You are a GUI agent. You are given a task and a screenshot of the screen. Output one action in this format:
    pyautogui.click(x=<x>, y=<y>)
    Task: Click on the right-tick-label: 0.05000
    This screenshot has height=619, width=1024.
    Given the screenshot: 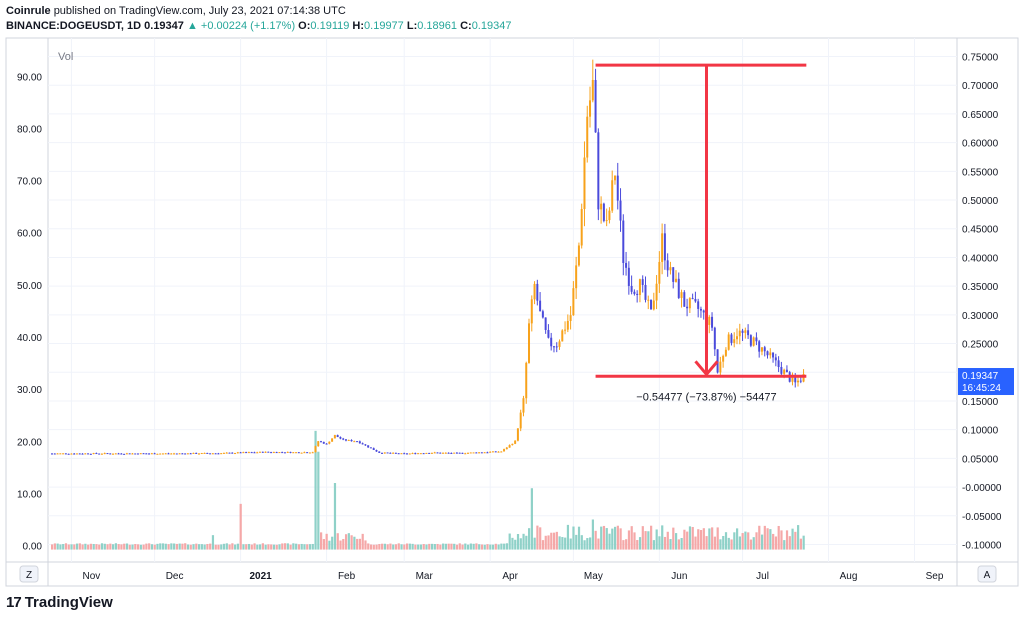 What is the action you would take?
    pyautogui.click(x=980, y=459)
    